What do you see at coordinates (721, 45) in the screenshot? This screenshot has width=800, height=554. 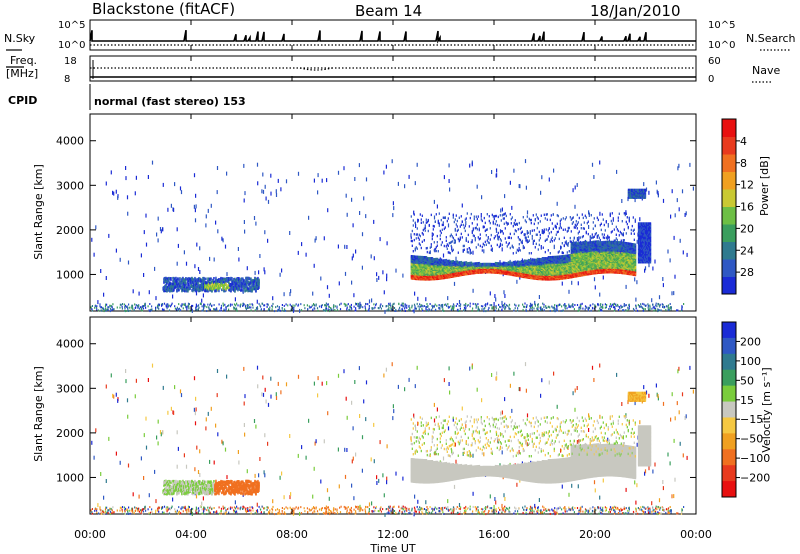 I see `nsearch-right-tick-bottom: 10^0` at bounding box center [721, 45].